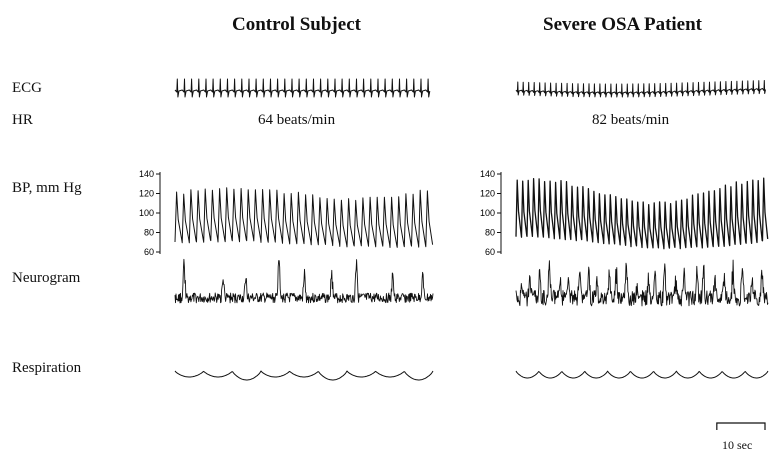  What do you see at coordinates (490, 252) in the screenshot?
I see `osa-bp-tick-label-60: 60` at bounding box center [490, 252].